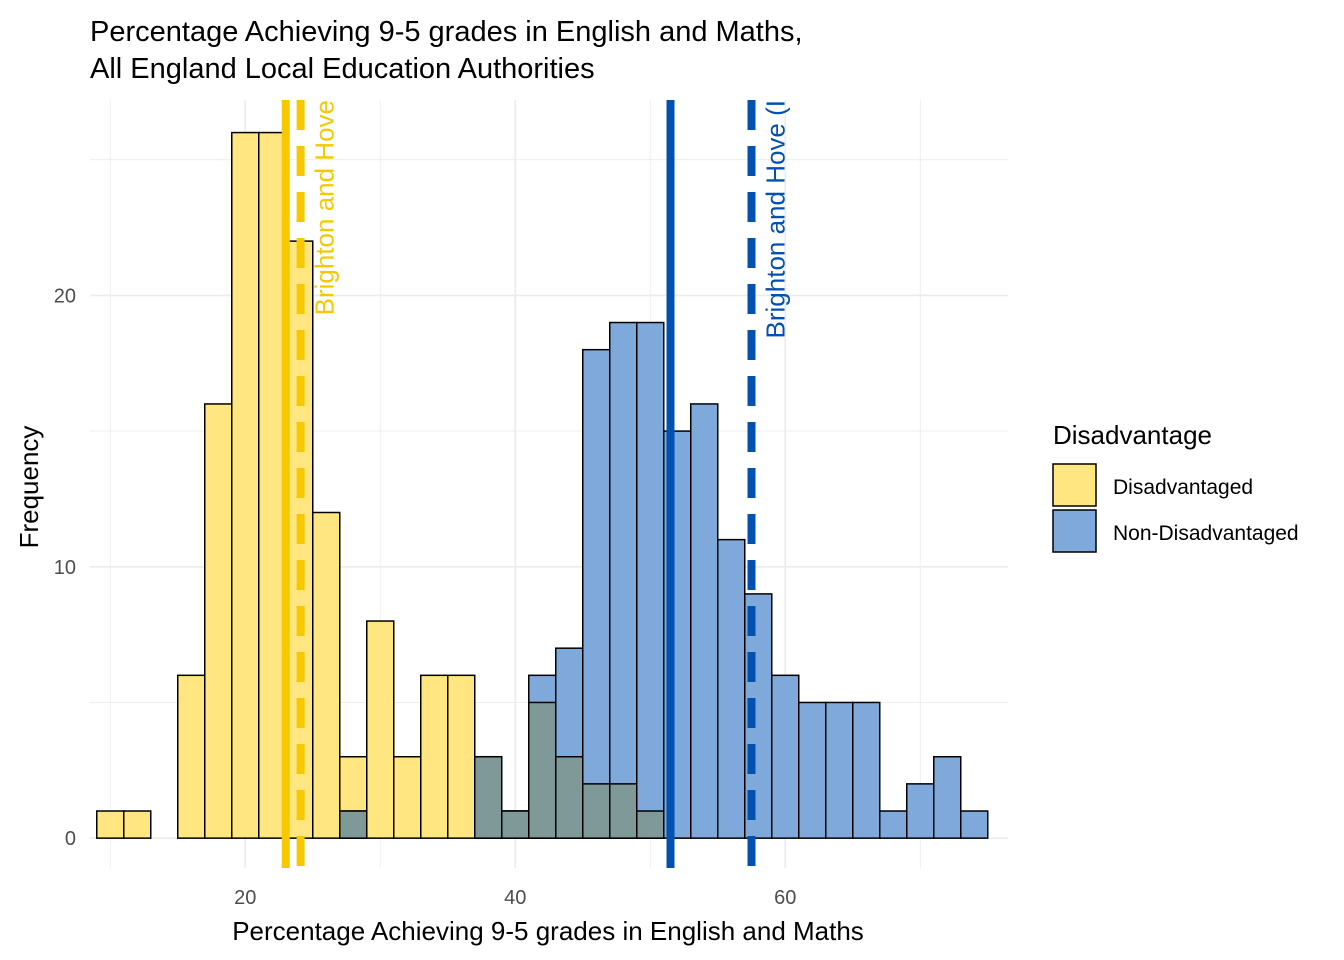 The height and width of the screenshot is (960, 1344). I want to click on y-tick-label: 0, so click(70, 839).